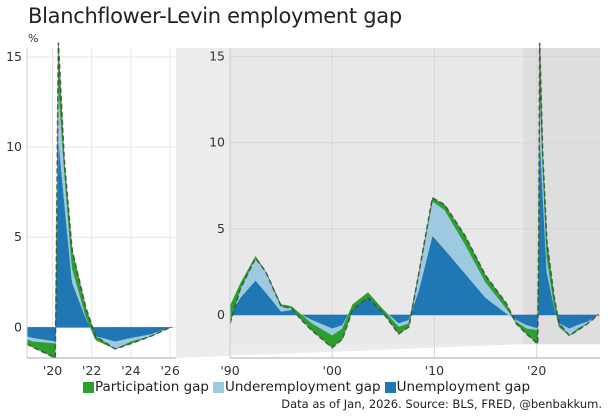  I want to click on legend-item-participation: Participation gap, so click(146, 387).